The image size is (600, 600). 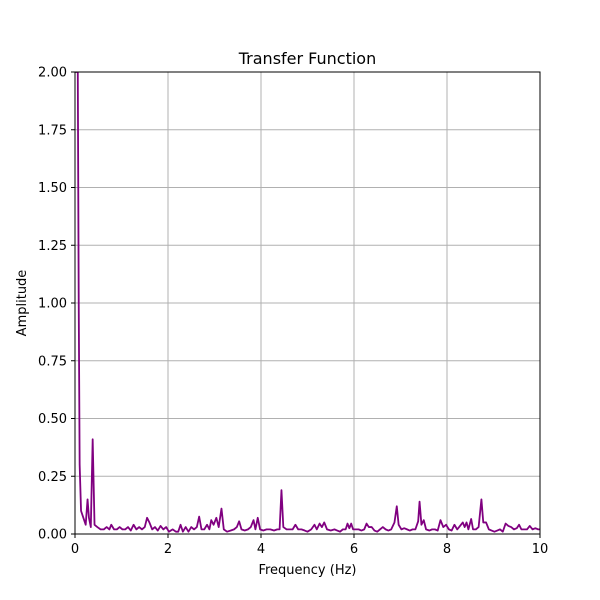 I want to click on x-tick-label: 0, so click(x=75, y=549).